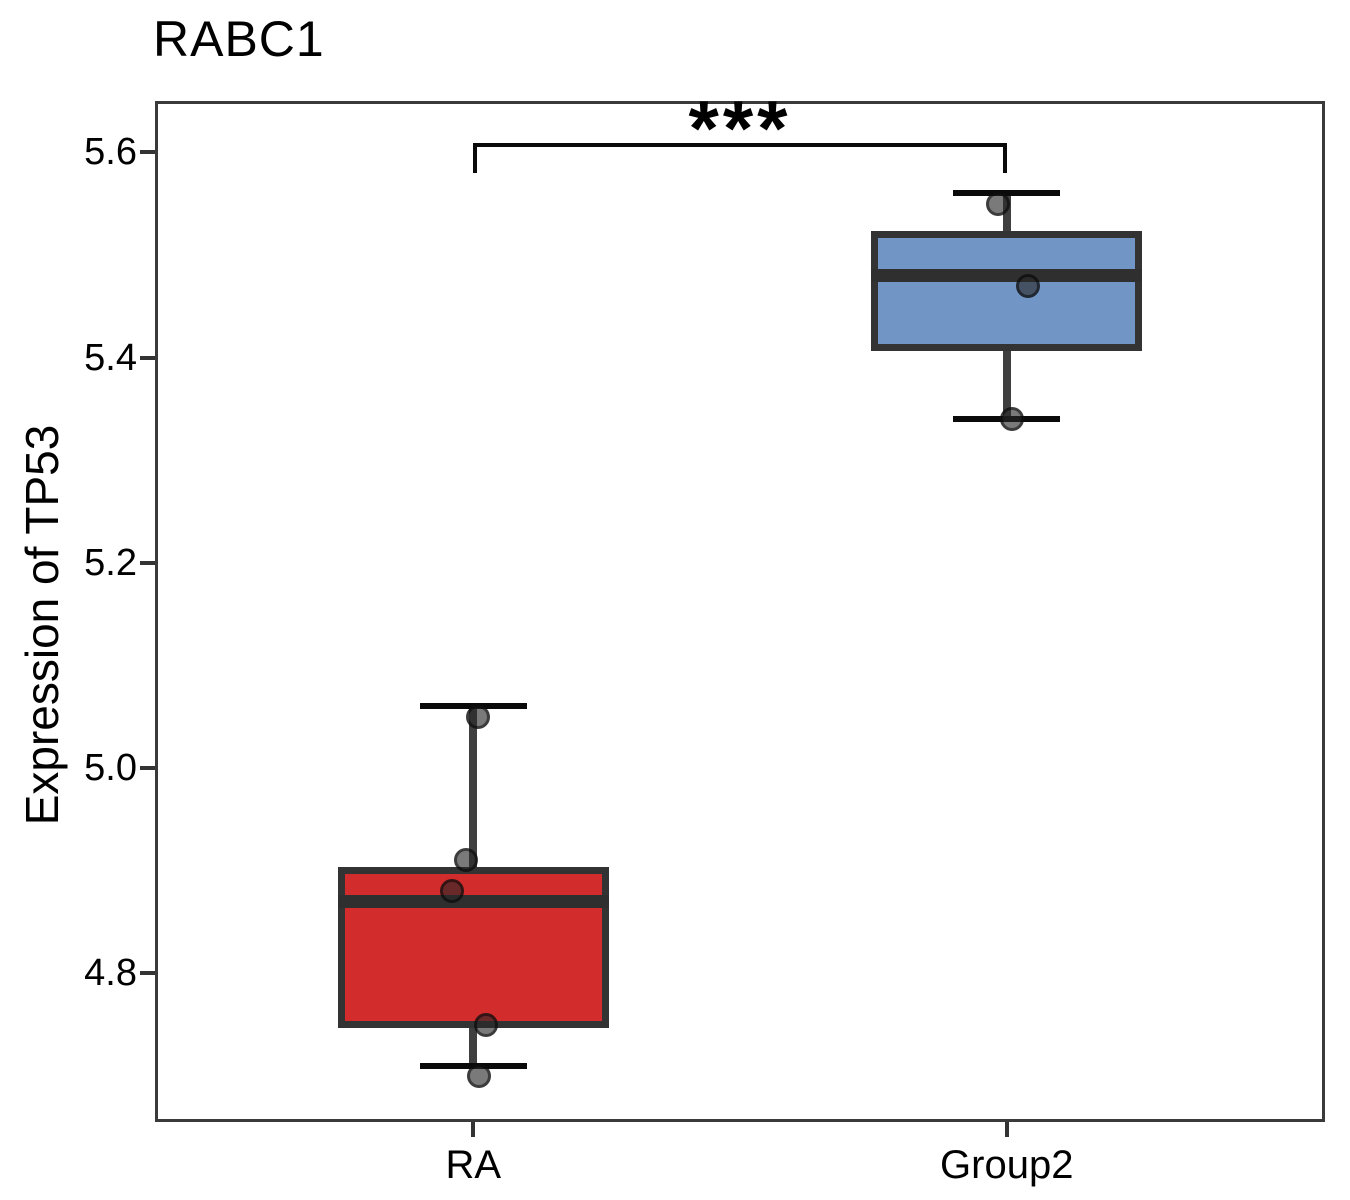 This screenshot has height=1200, width=1350. I want to click on significance-label: ***, so click(740, 128).